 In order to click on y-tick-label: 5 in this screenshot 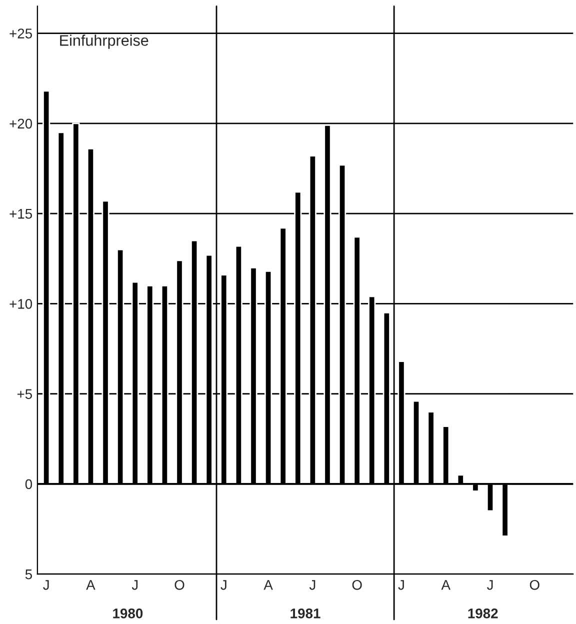, I will do `click(28, 575)`.